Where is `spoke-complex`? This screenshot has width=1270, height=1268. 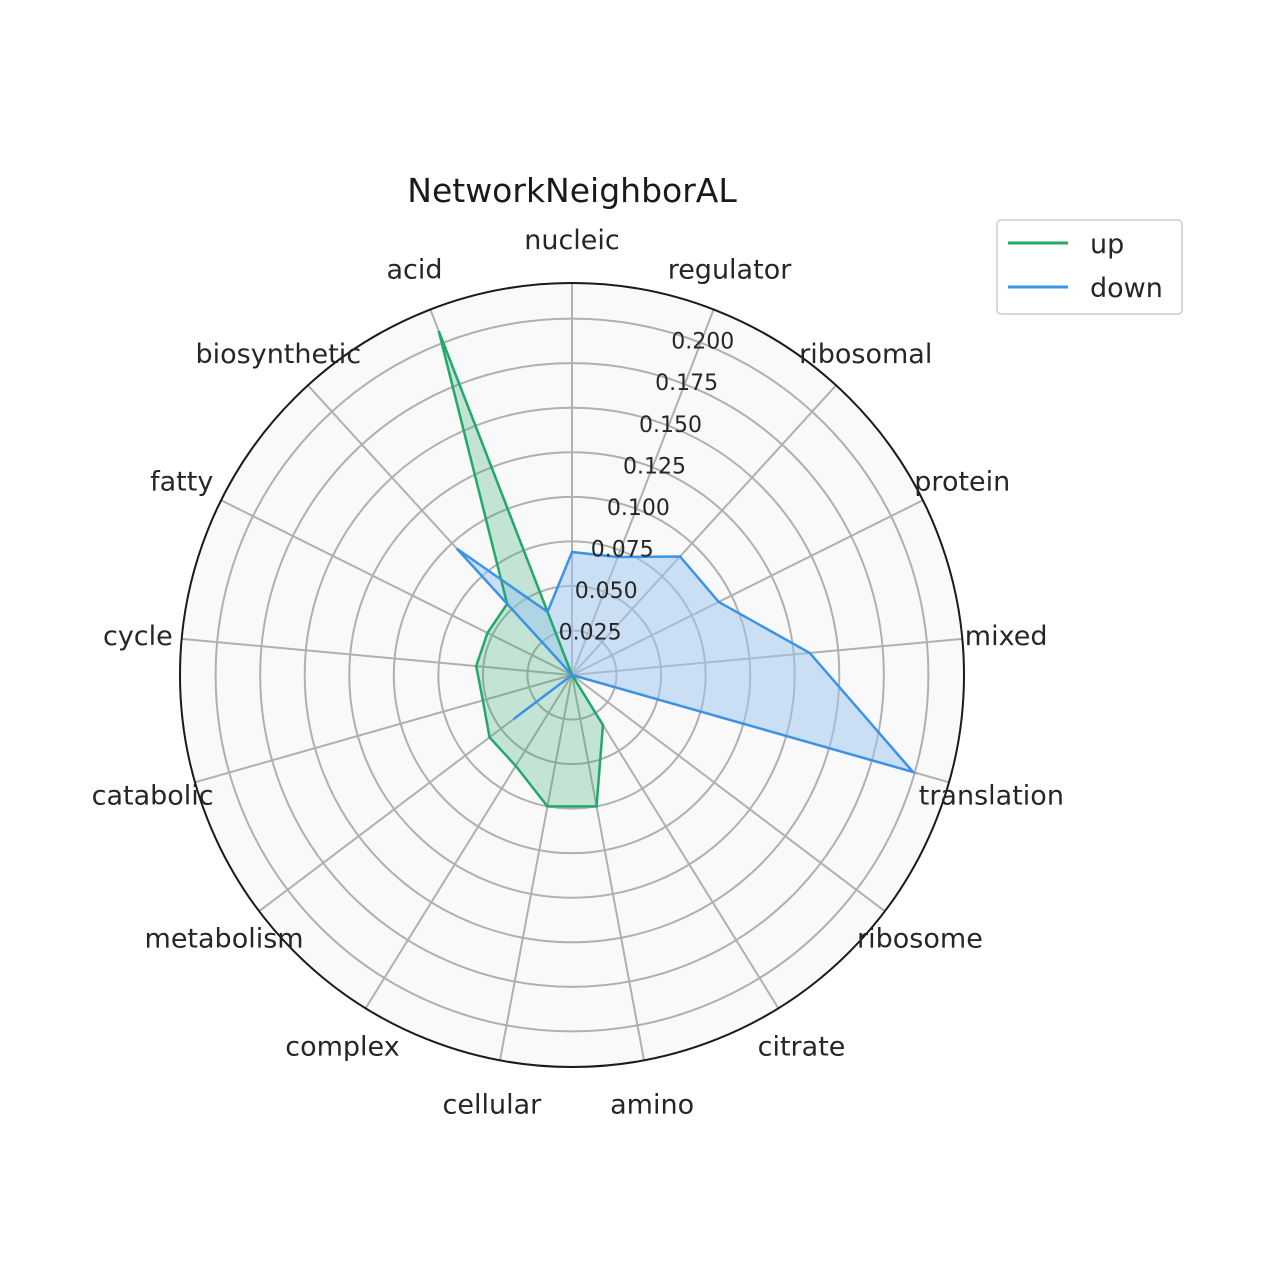 spoke-complex is located at coordinates (468, 841).